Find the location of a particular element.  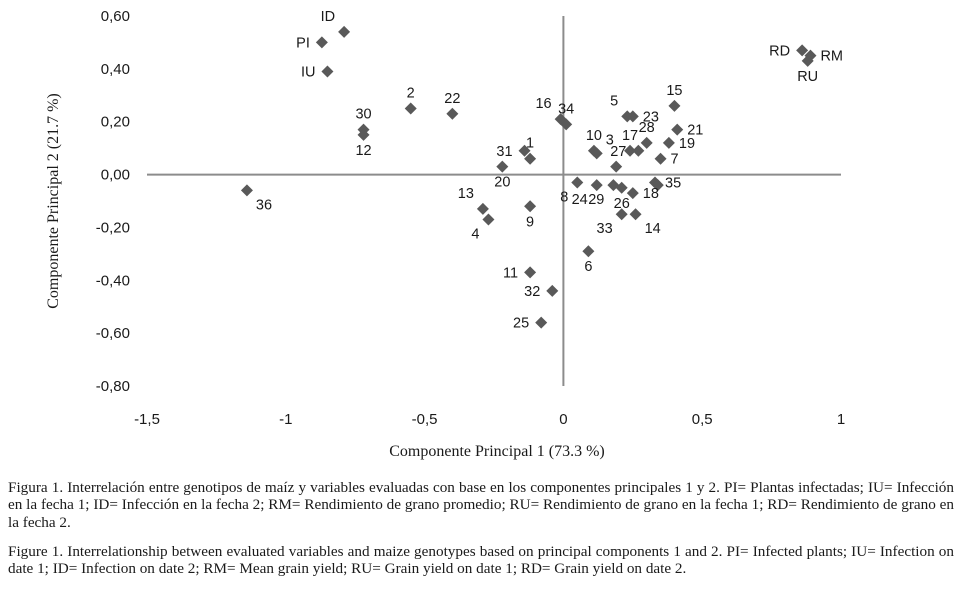

data-point-label: 23 is located at coordinates (651, 117).